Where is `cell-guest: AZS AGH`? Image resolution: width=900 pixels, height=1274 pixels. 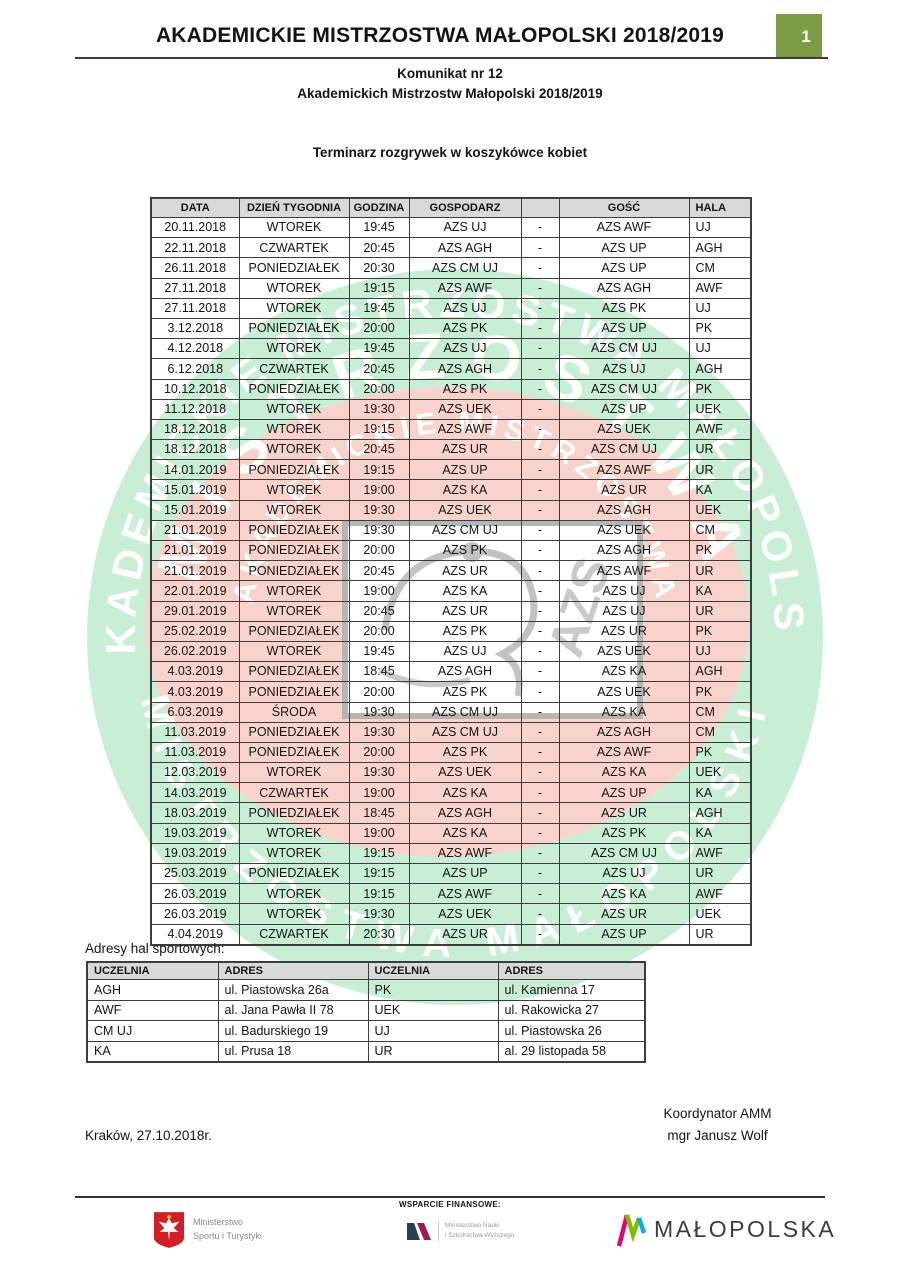 cell-guest: AZS AGH is located at coordinates (624, 732).